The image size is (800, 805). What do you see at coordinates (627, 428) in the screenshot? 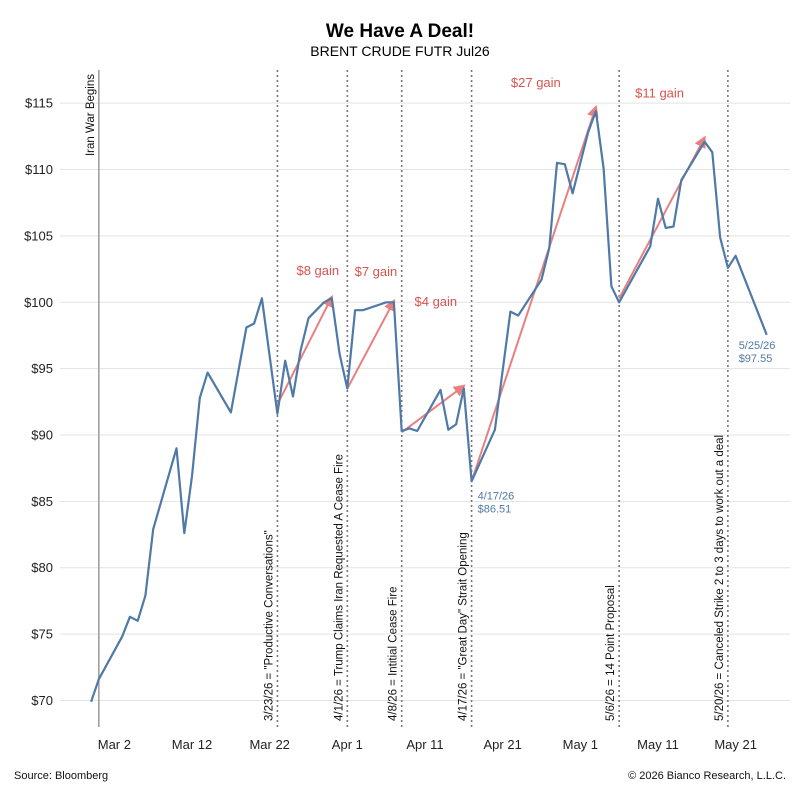
I see `point-labels: 4/17/26$86.51 5/25/26$97.55` at bounding box center [627, 428].